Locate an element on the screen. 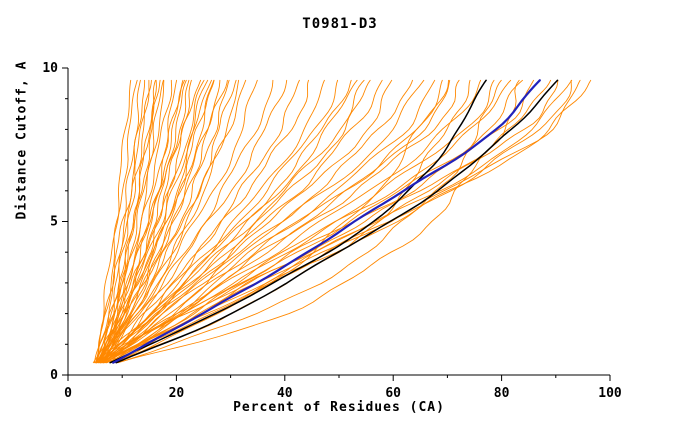 The image size is (680, 440). chart-title: T0981-D3 is located at coordinates (340, 24).